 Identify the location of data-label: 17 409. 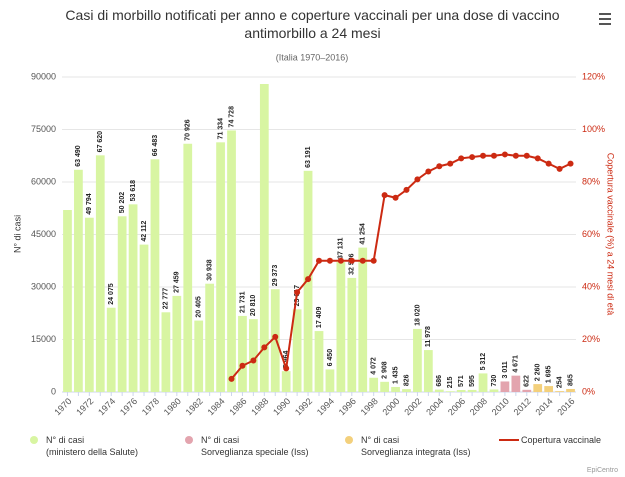
(319, 318).